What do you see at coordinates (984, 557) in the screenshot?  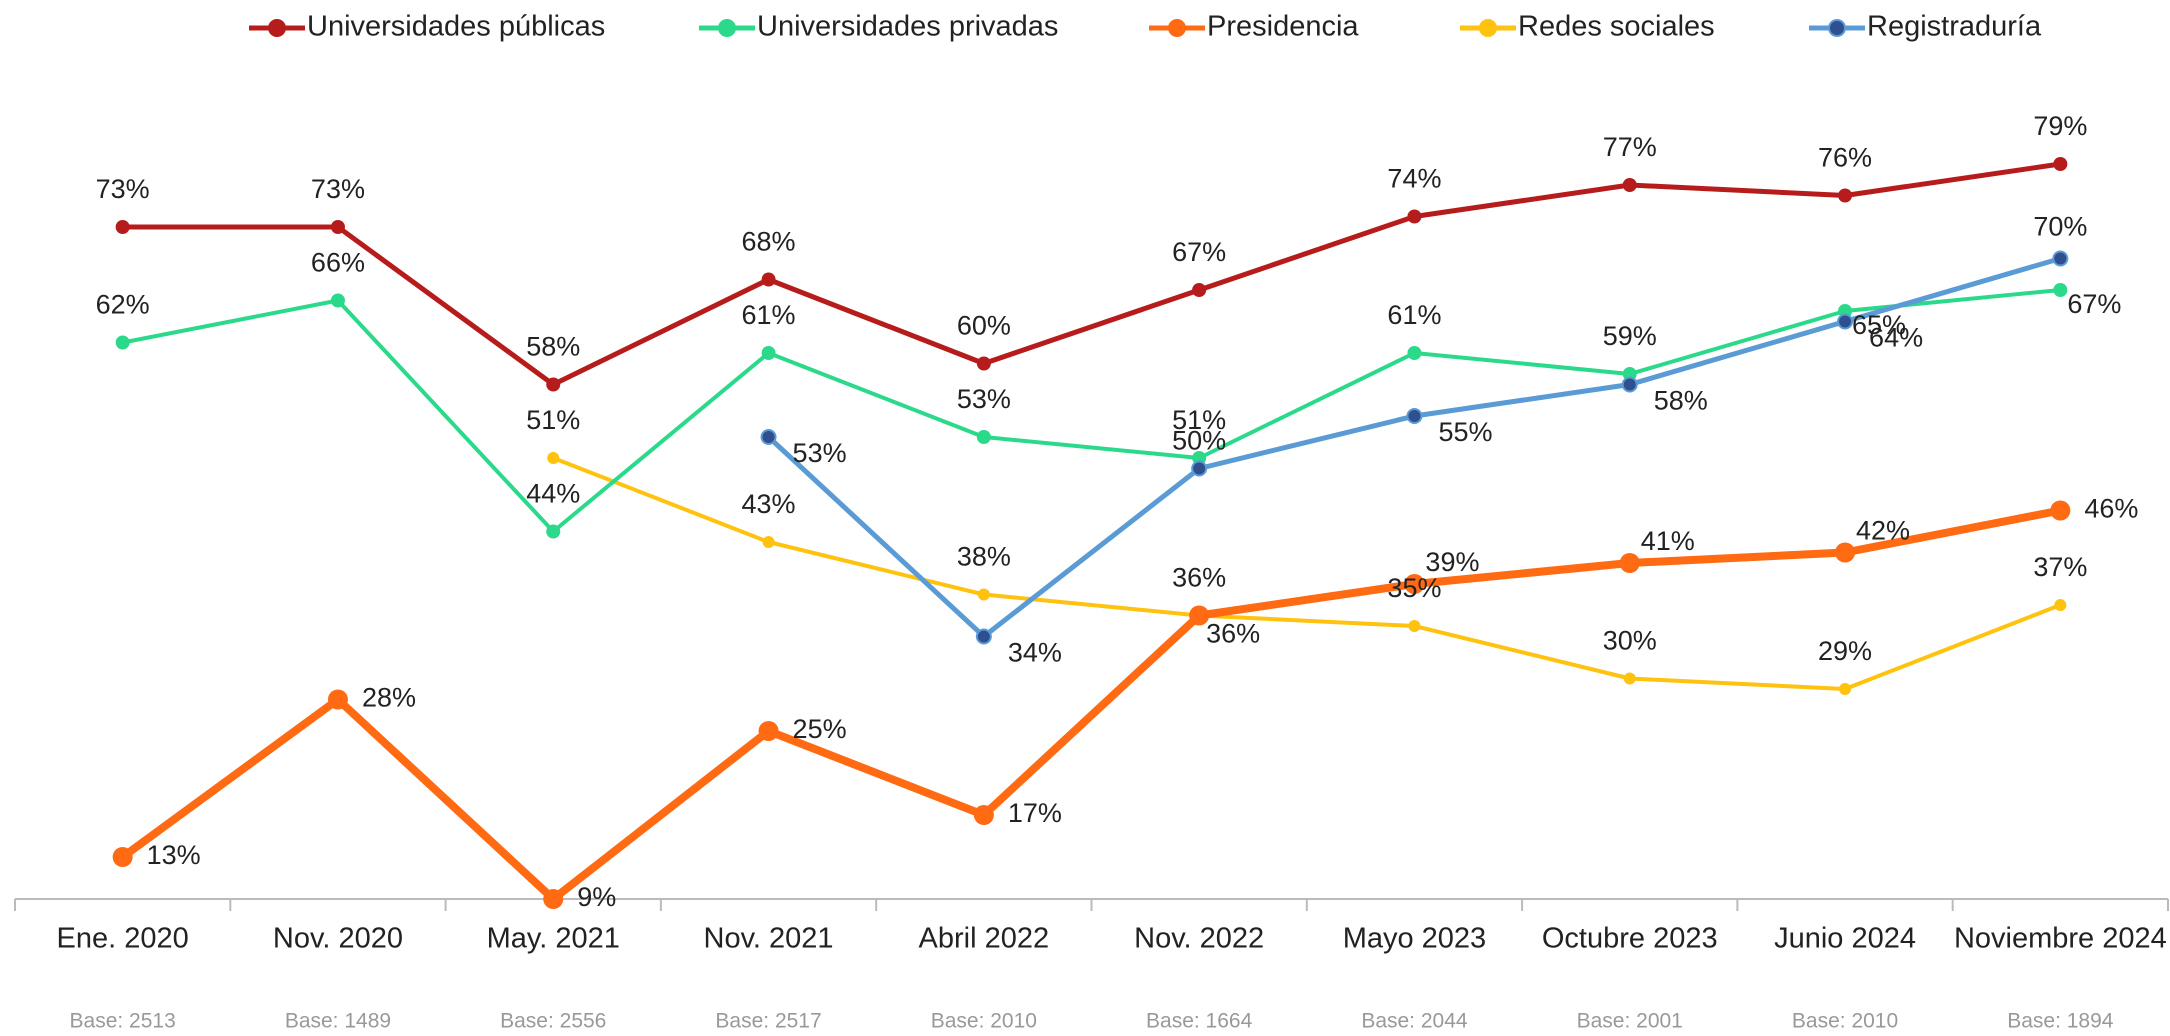 I see `data-label: 38%` at bounding box center [984, 557].